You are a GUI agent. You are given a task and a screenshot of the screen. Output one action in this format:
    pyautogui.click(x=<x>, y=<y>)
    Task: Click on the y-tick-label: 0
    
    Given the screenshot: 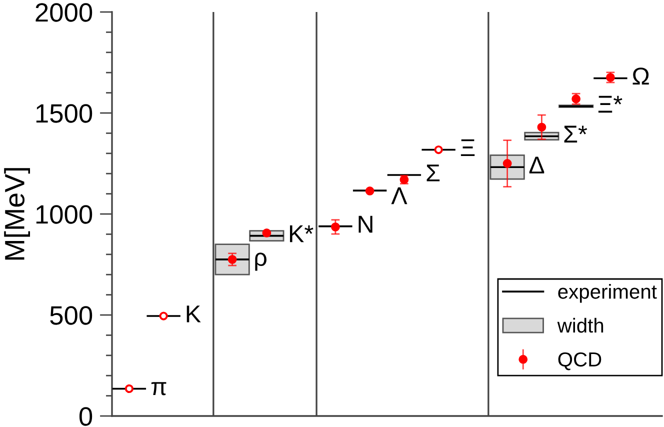 What is the action you would take?
    pyautogui.click(x=85, y=416)
    